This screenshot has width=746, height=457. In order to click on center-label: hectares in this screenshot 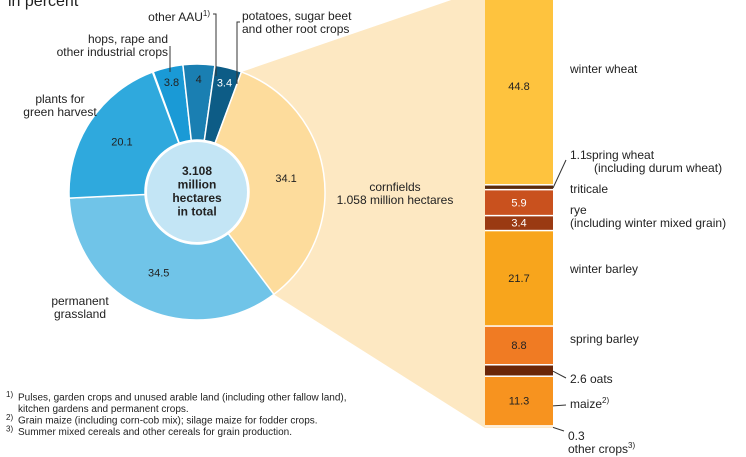, I will do `click(197, 198)`.